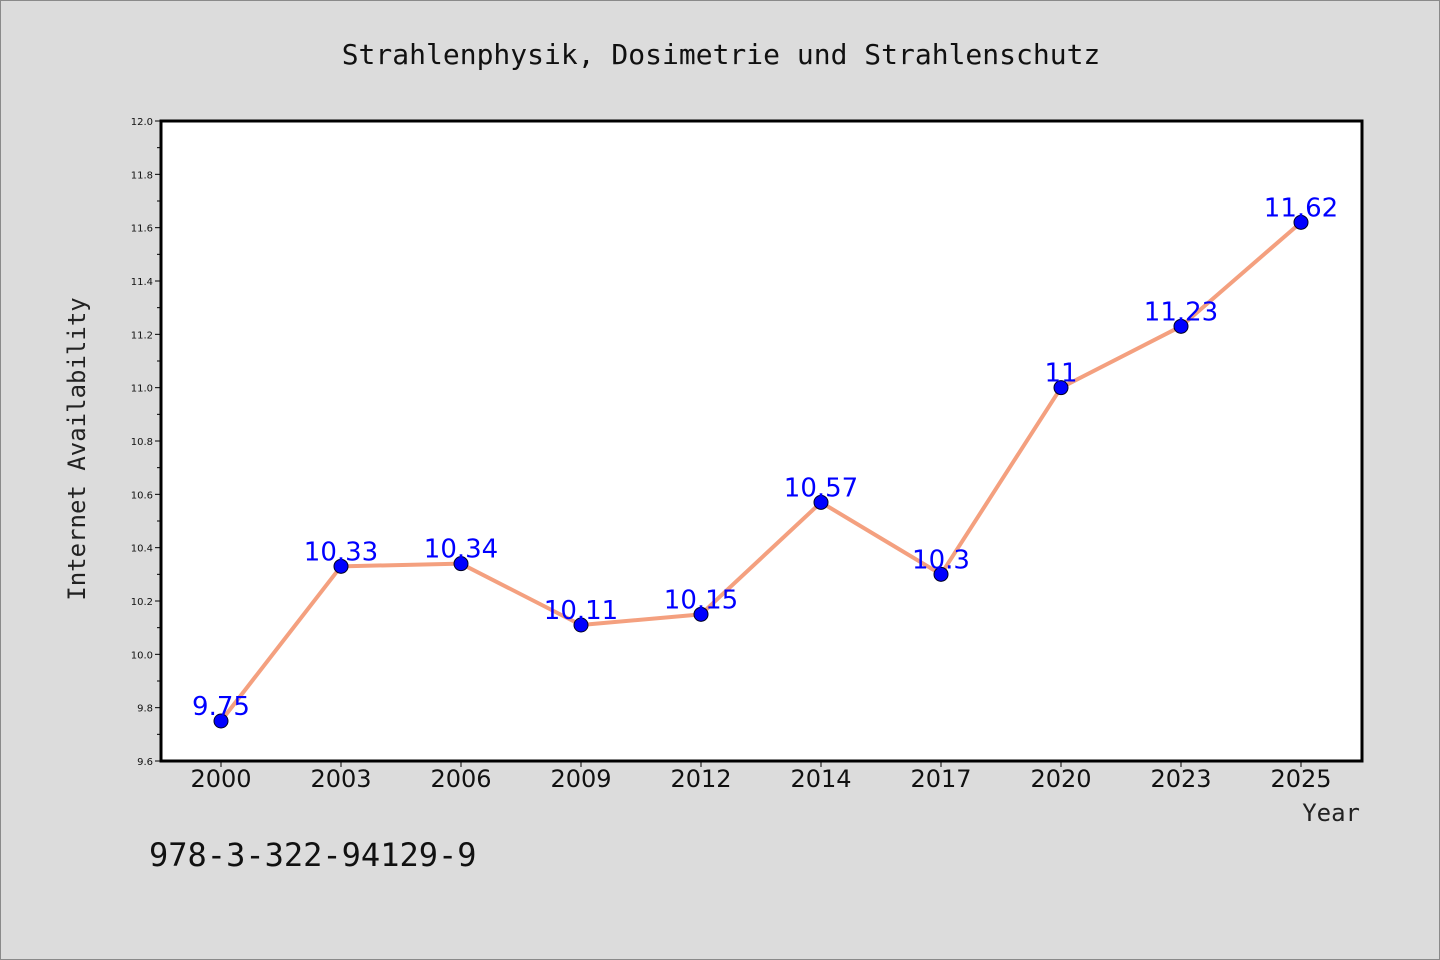  Describe the element at coordinates (77, 448) in the screenshot. I see `y-axis-label: Internet Availability` at that location.